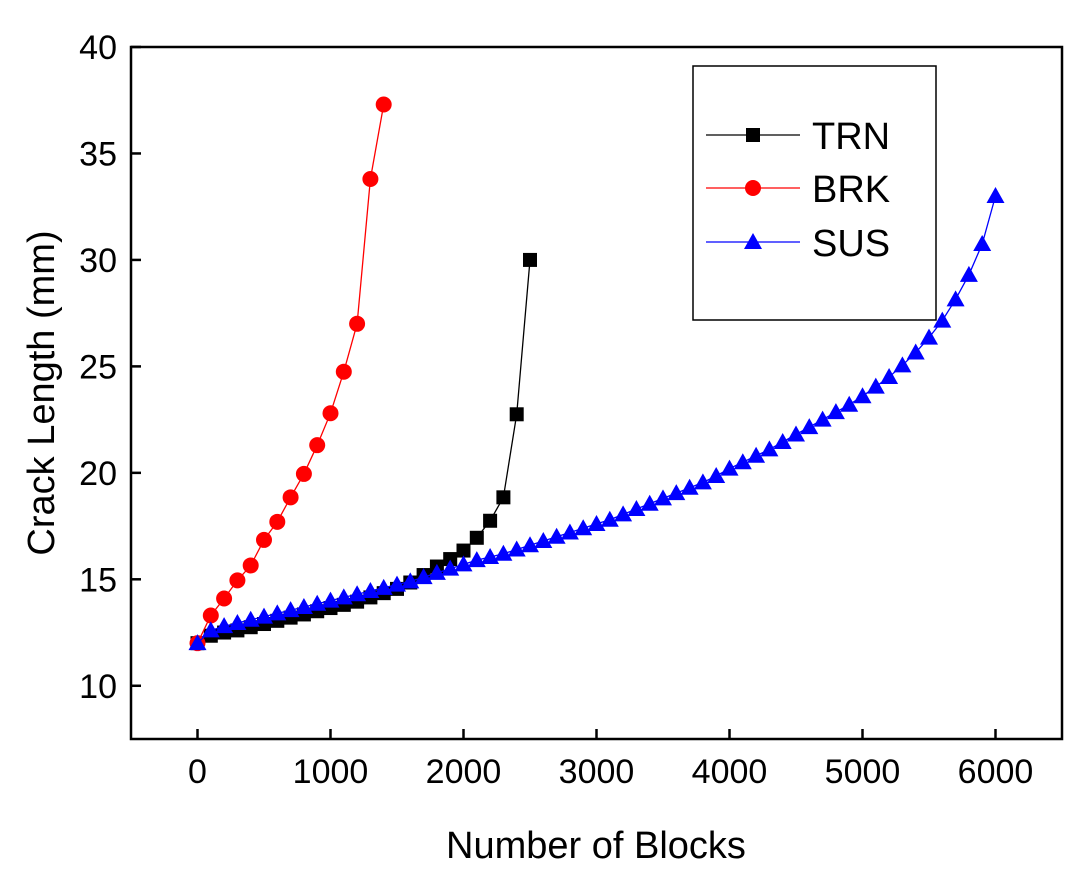 The height and width of the screenshot is (879, 1089). Describe the element at coordinates (596, 846) in the screenshot. I see `x-axis-title: Number of Blocks` at that location.